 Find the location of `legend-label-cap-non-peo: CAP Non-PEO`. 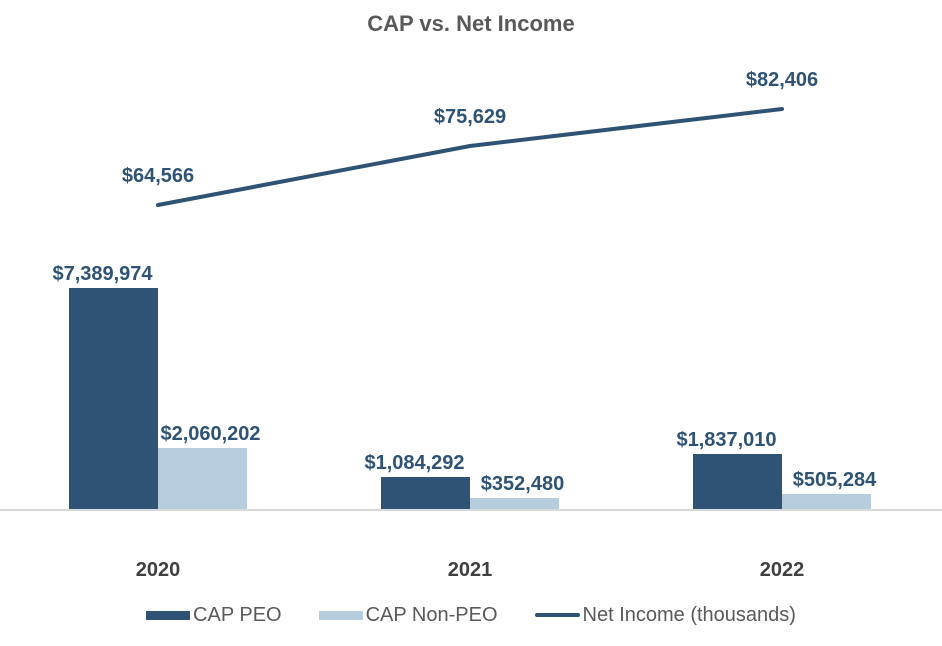

legend-label-cap-non-peo: CAP Non-PEO is located at coordinates (431, 614).